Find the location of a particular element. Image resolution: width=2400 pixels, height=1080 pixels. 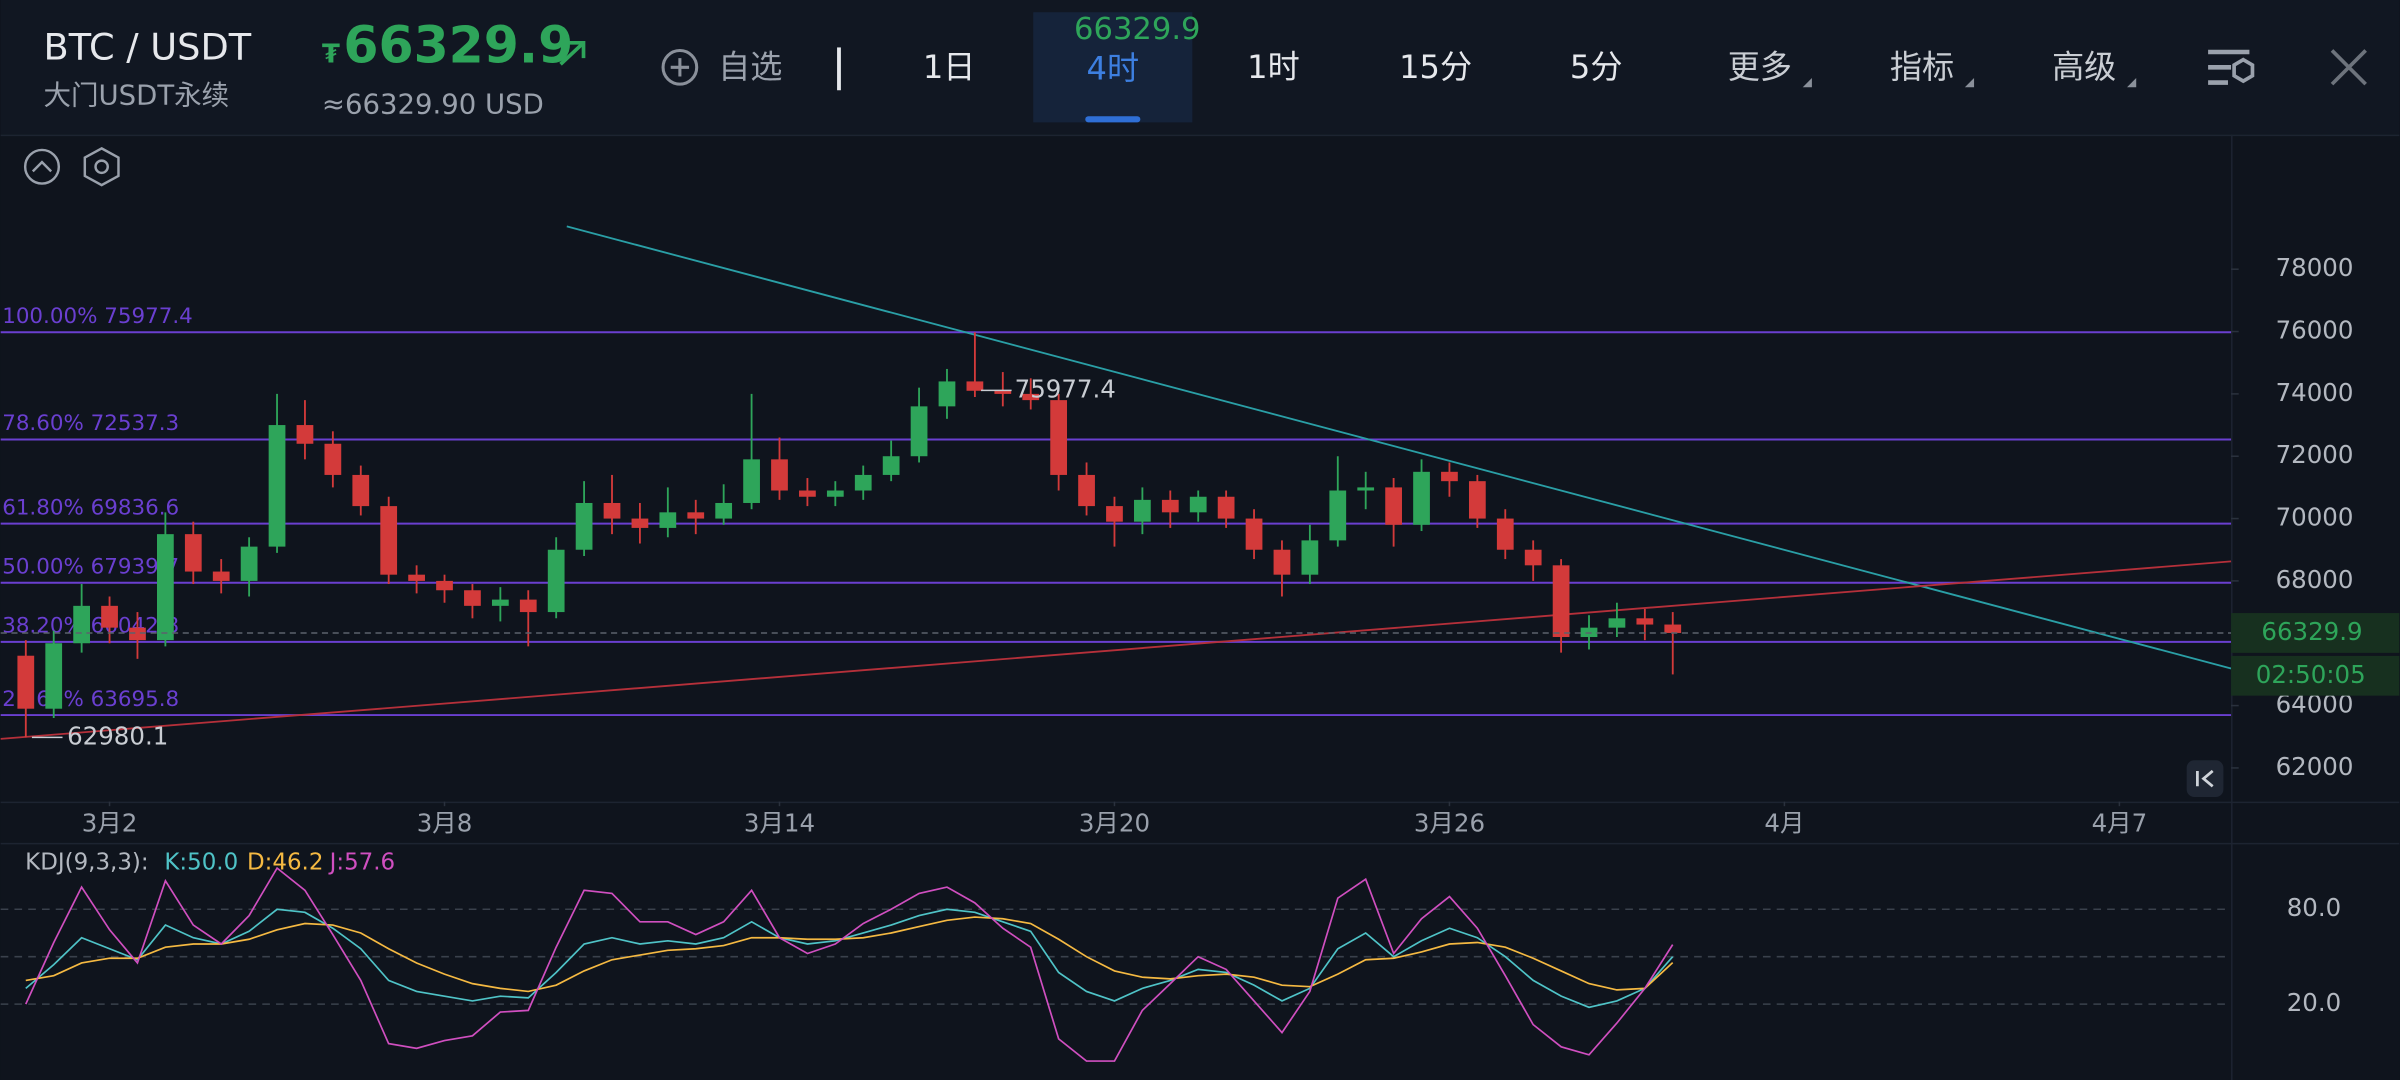

active-tab-bg is located at coordinates (1113, 67).